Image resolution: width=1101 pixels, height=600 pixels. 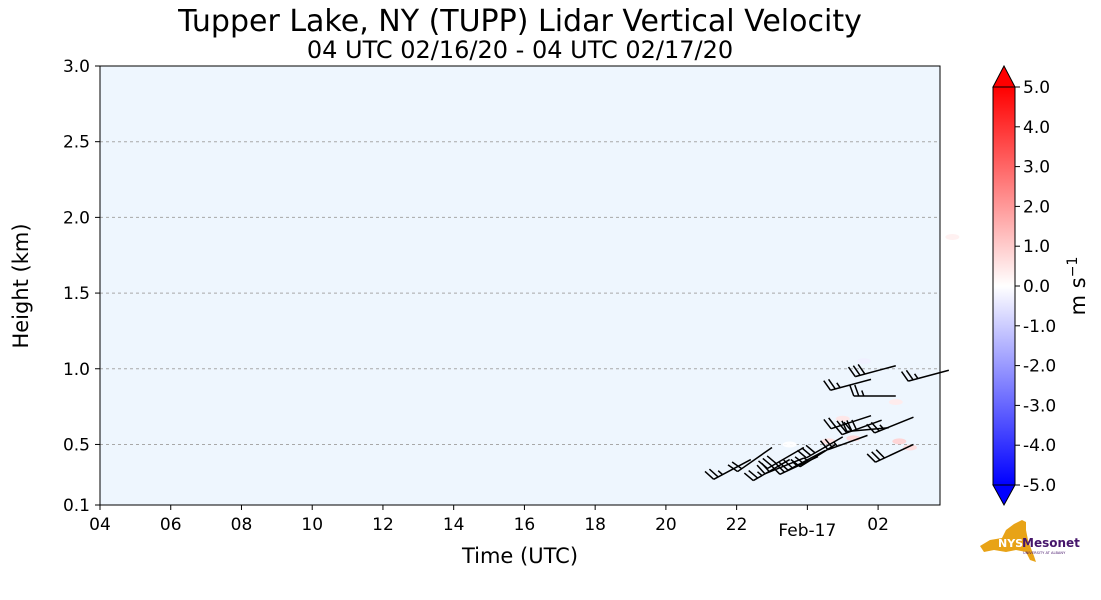 What do you see at coordinates (595, 525) in the screenshot?
I see `x-tick-label: 18` at bounding box center [595, 525].